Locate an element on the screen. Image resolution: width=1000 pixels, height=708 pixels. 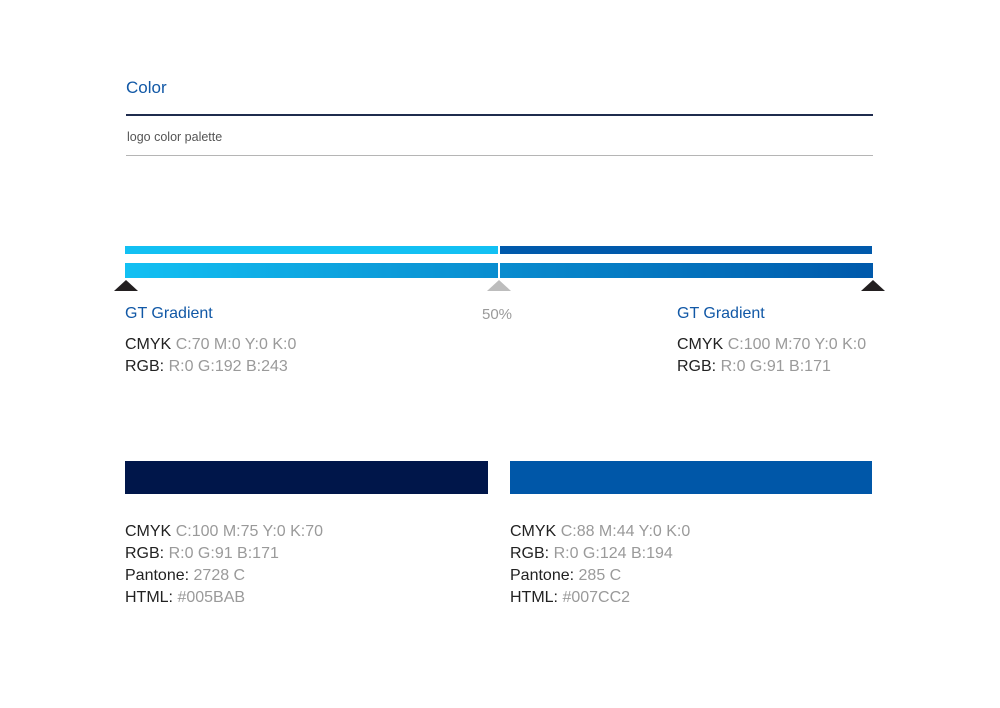
cmyk-line: CMYK C:88 M:44 Y:0 K:0 is located at coordinates (600, 531).